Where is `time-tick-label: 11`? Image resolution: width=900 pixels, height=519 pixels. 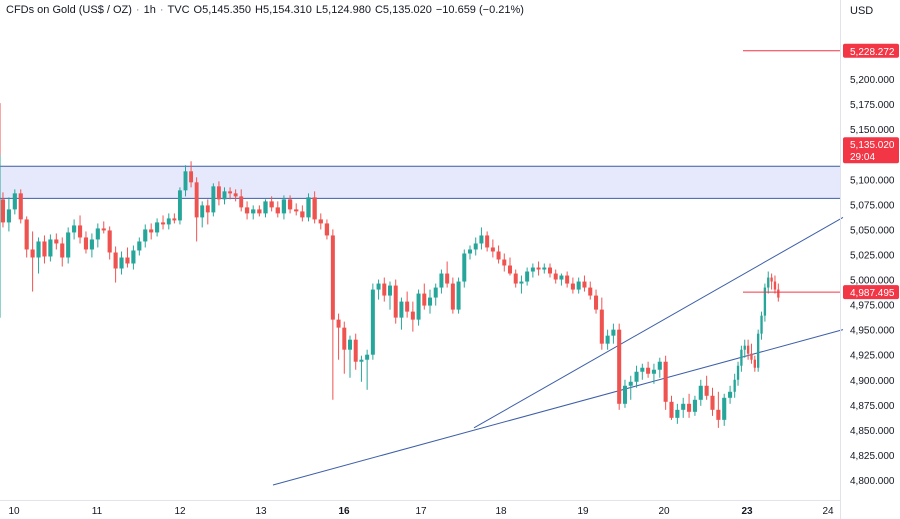 time-tick-label: 11 is located at coordinates (97, 511).